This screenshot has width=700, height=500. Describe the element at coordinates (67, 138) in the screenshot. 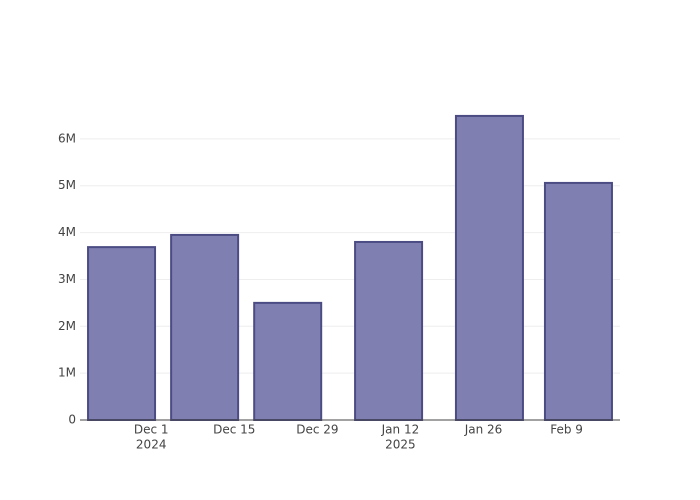

I see `y-tick-label: 6M` at that location.